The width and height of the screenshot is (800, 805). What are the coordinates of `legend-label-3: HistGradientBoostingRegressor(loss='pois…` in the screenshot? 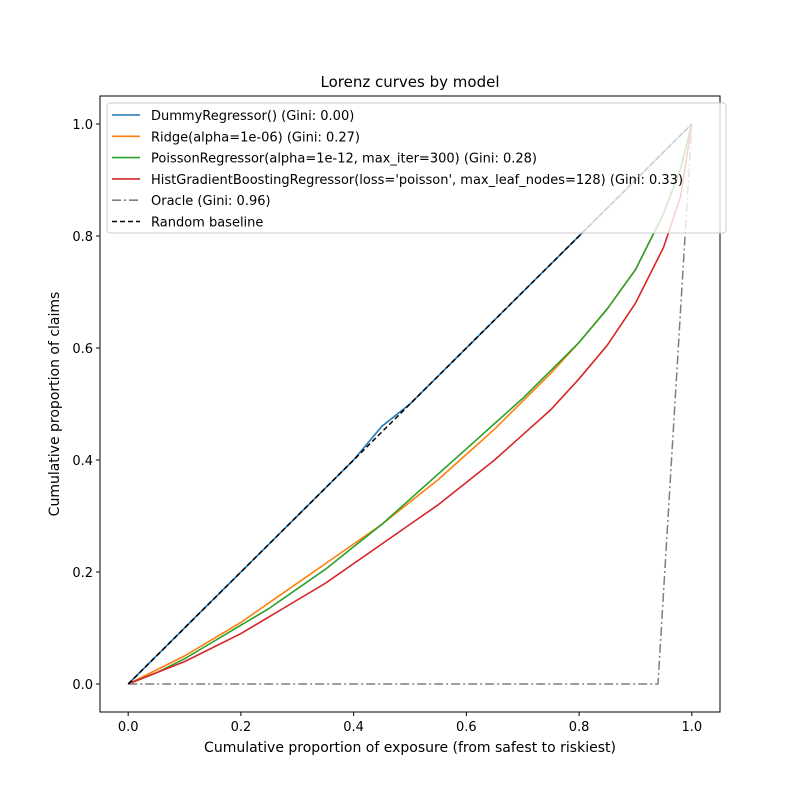 It's located at (417, 180).